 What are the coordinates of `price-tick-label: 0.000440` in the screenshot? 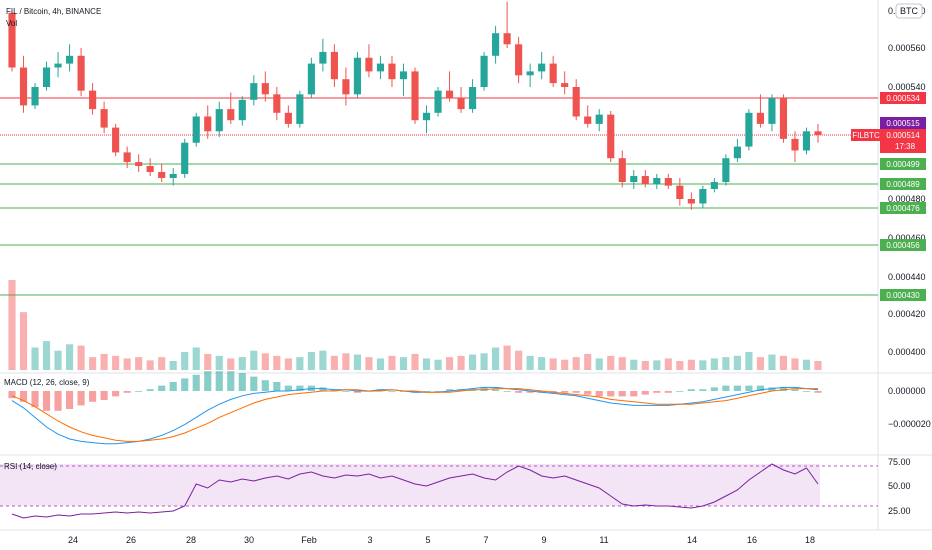 It's located at (907, 277).